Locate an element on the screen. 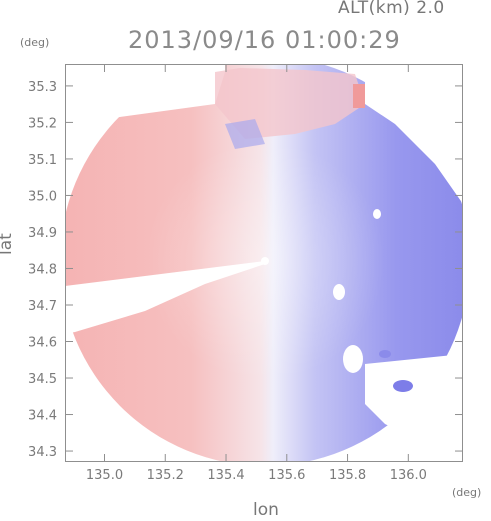 Image resolution: width=491 pixels, height=521 pixels. y-tick-label: 34.4 is located at coordinates (42, 416).